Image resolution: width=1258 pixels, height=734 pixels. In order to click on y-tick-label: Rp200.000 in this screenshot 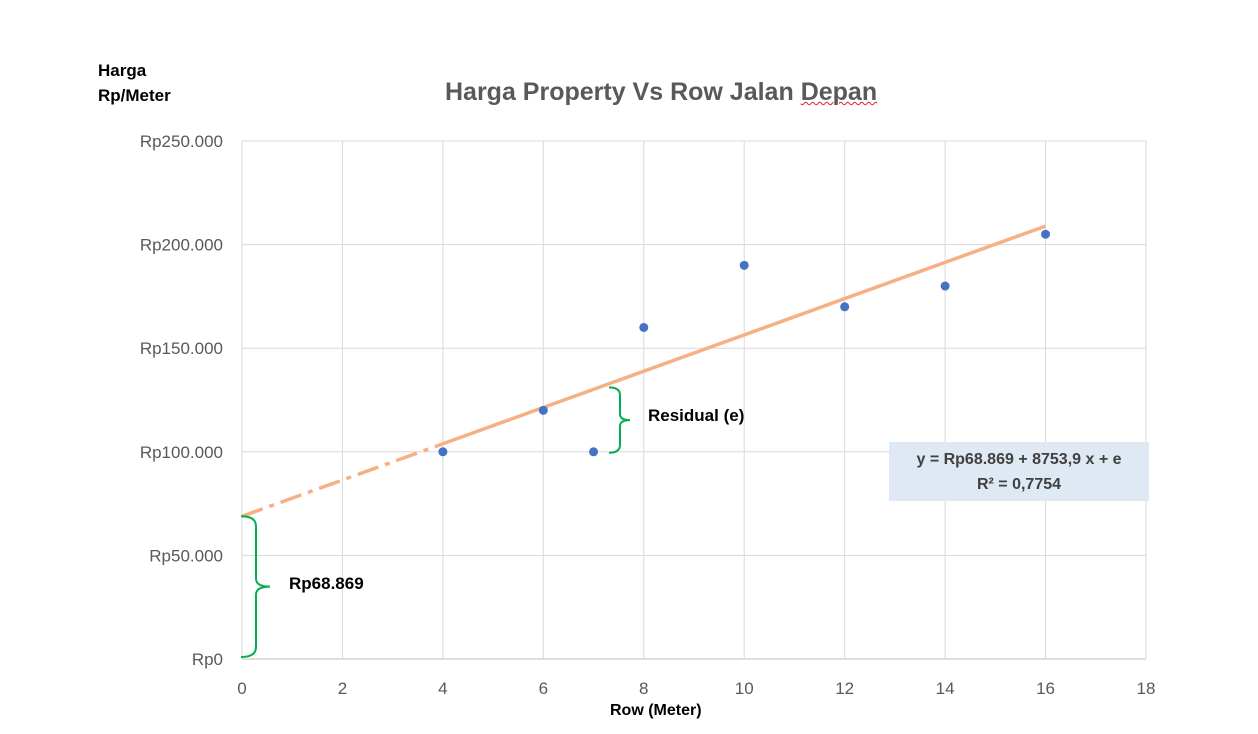, I will do `click(181, 245)`.